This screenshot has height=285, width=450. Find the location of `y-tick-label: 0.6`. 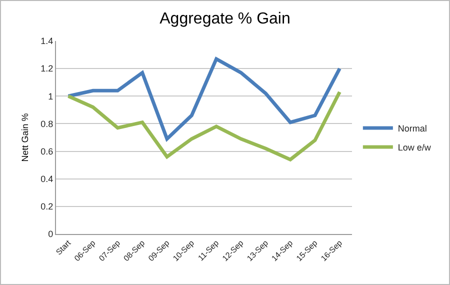

y-tick-label: 0.6 is located at coordinates (47, 151).